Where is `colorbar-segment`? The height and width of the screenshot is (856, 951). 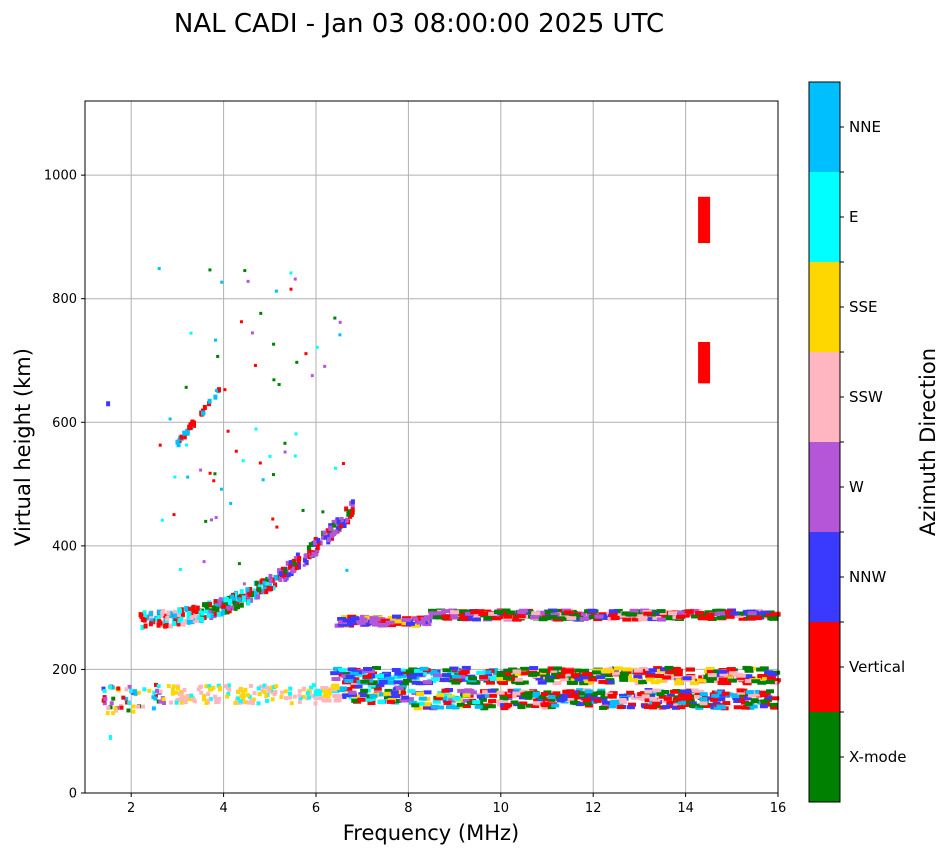 colorbar-segment is located at coordinates (824, 667).